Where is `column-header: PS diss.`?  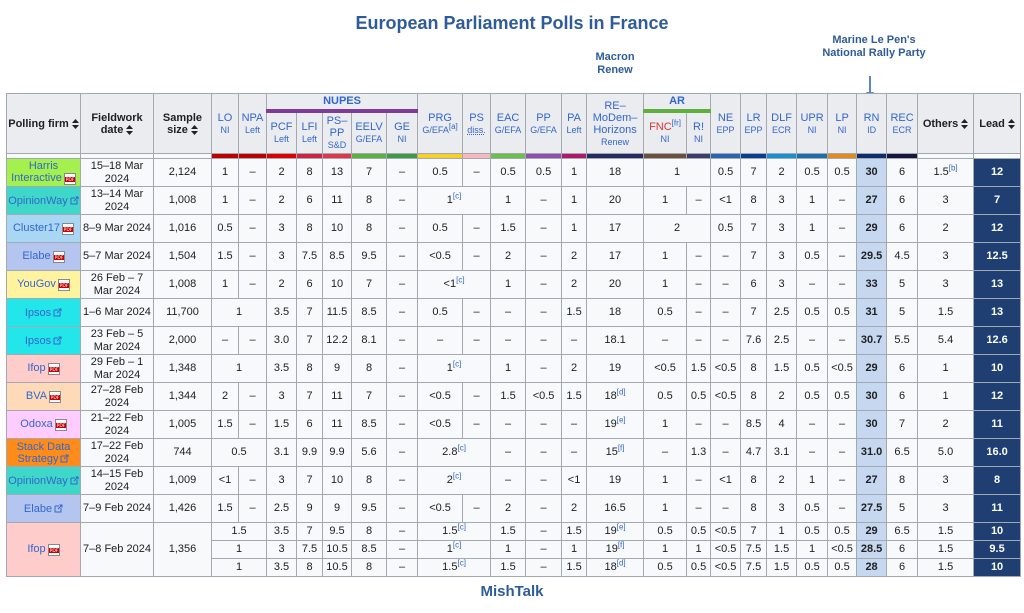 column-header: PS diss. is located at coordinates (477, 123).